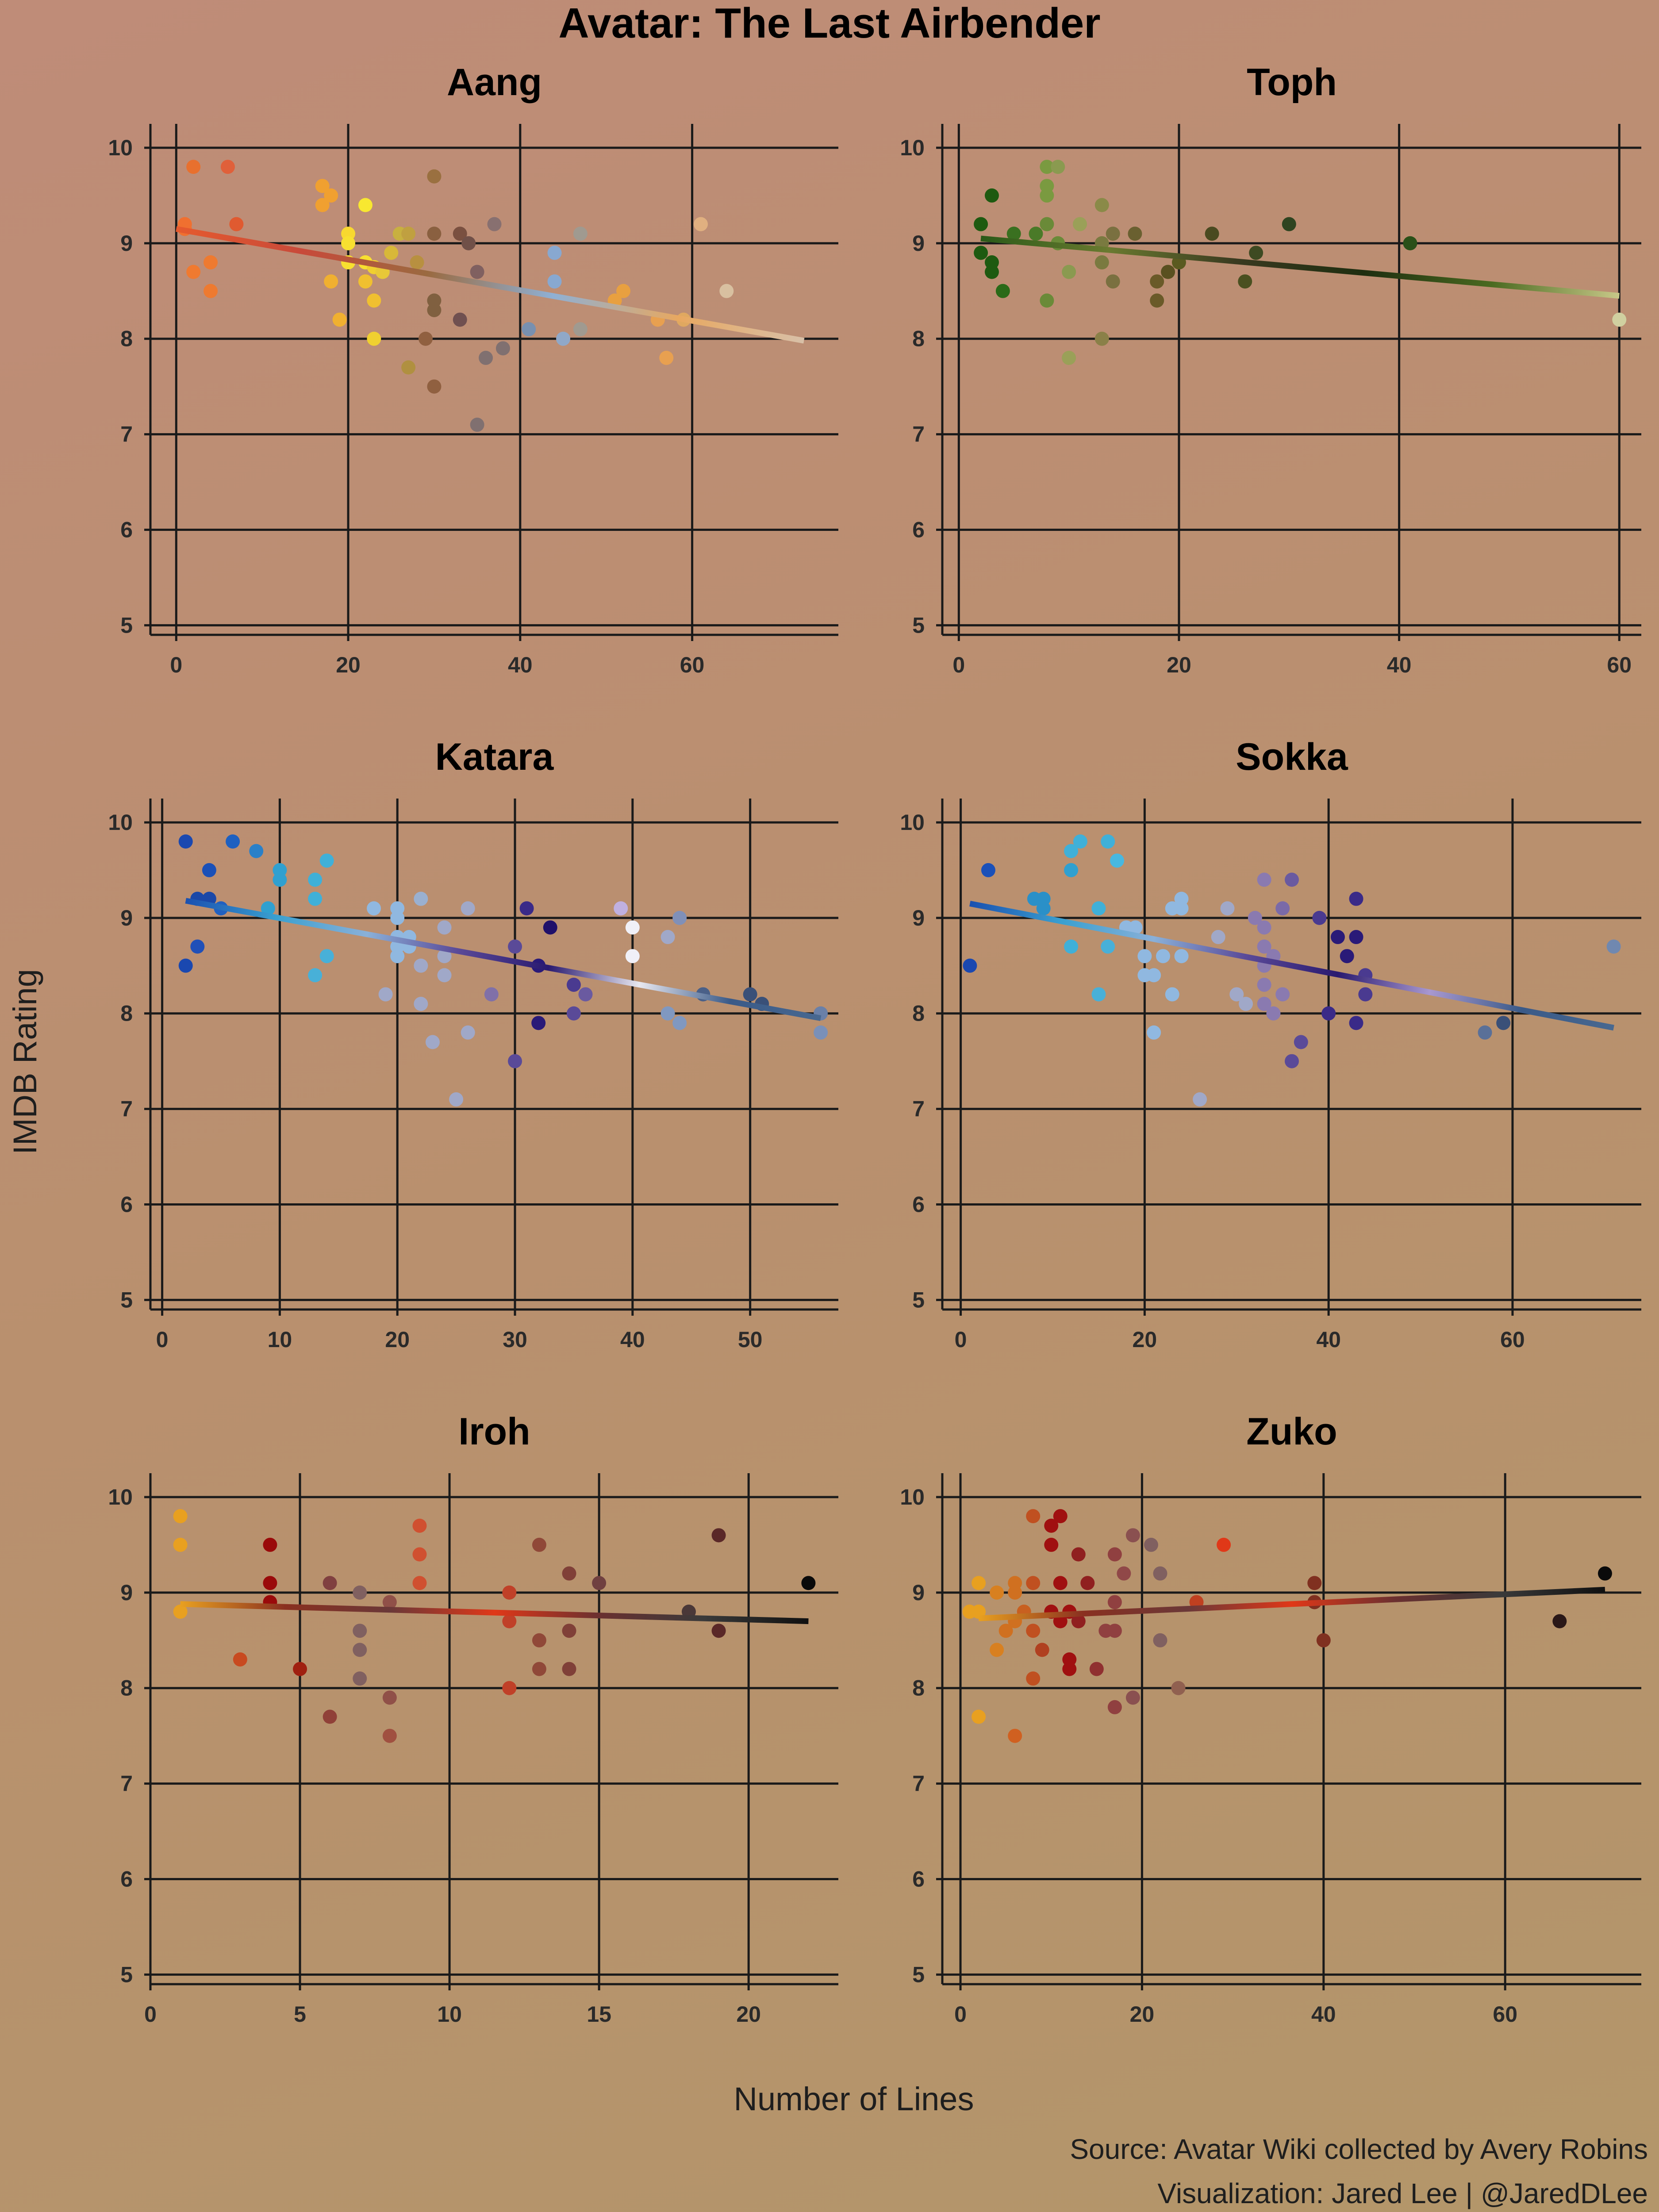 The height and width of the screenshot is (2212, 1659). I want to click on trend-line-katara, so click(504, 960).